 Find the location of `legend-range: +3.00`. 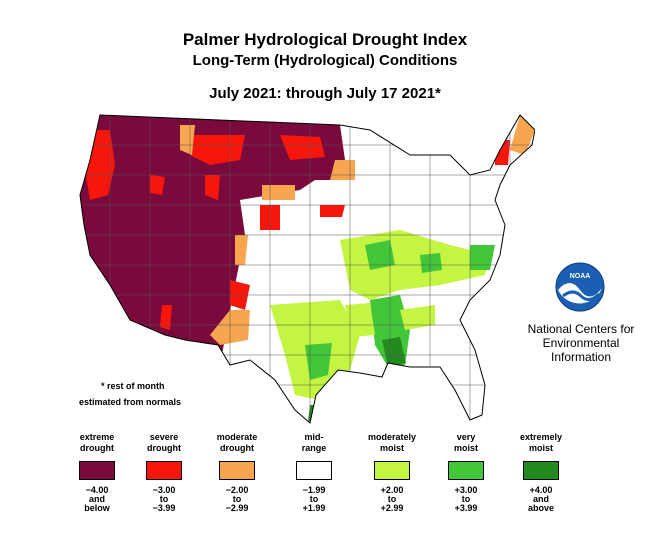

legend-range: +3.00 is located at coordinates (466, 490).